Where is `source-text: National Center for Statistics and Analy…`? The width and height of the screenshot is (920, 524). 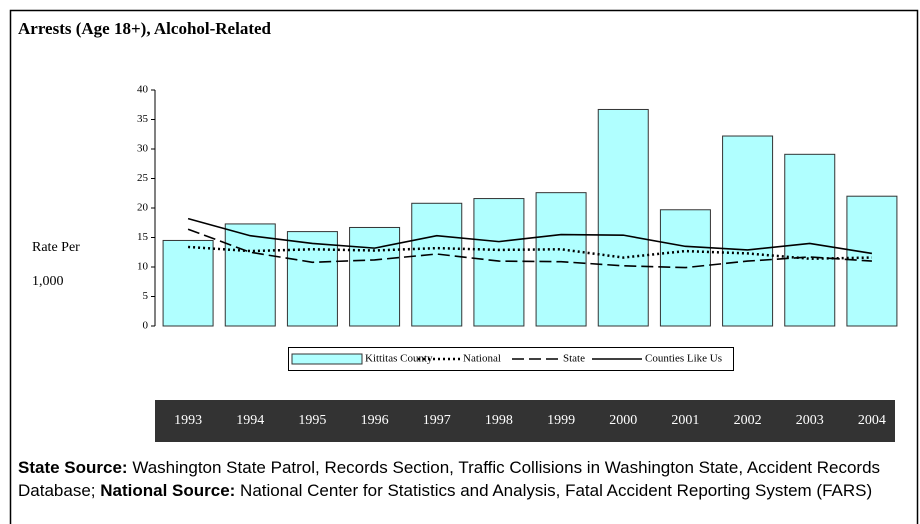 source-text: National Center for Statistics and Analy… is located at coordinates (554, 490).